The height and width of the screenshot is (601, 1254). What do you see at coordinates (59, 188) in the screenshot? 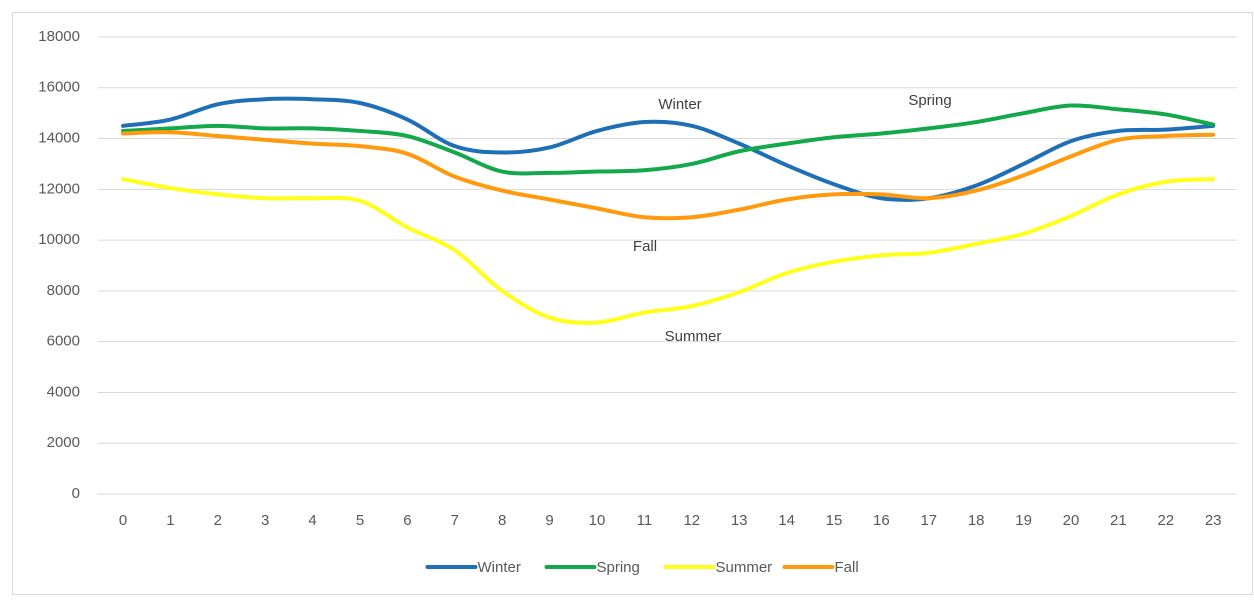
I see `y-tick-label: 12000` at bounding box center [59, 188].